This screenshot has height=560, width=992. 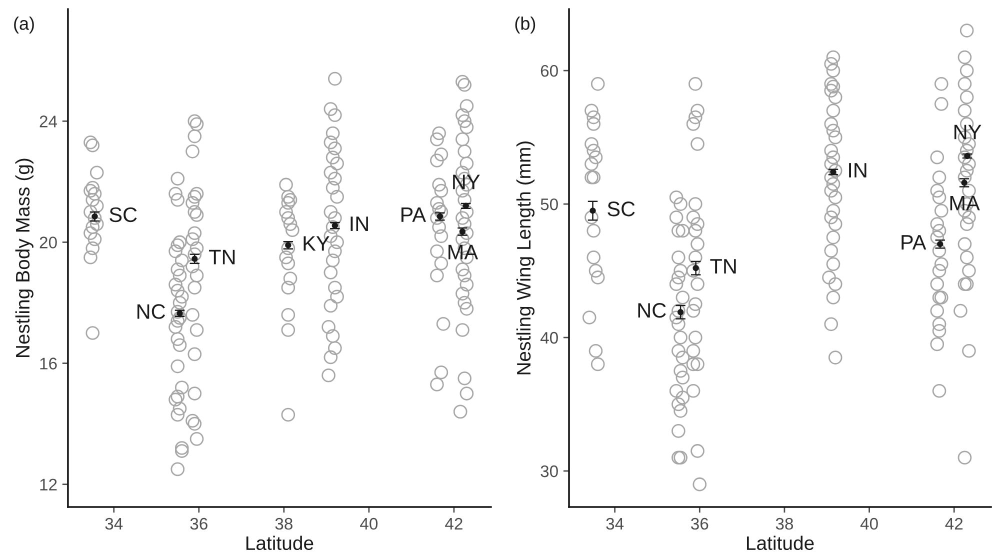 What do you see at coordinates (549, 338) in the screenshot?
I see `y-tick-label: 40` at bounding box center [549, 338].